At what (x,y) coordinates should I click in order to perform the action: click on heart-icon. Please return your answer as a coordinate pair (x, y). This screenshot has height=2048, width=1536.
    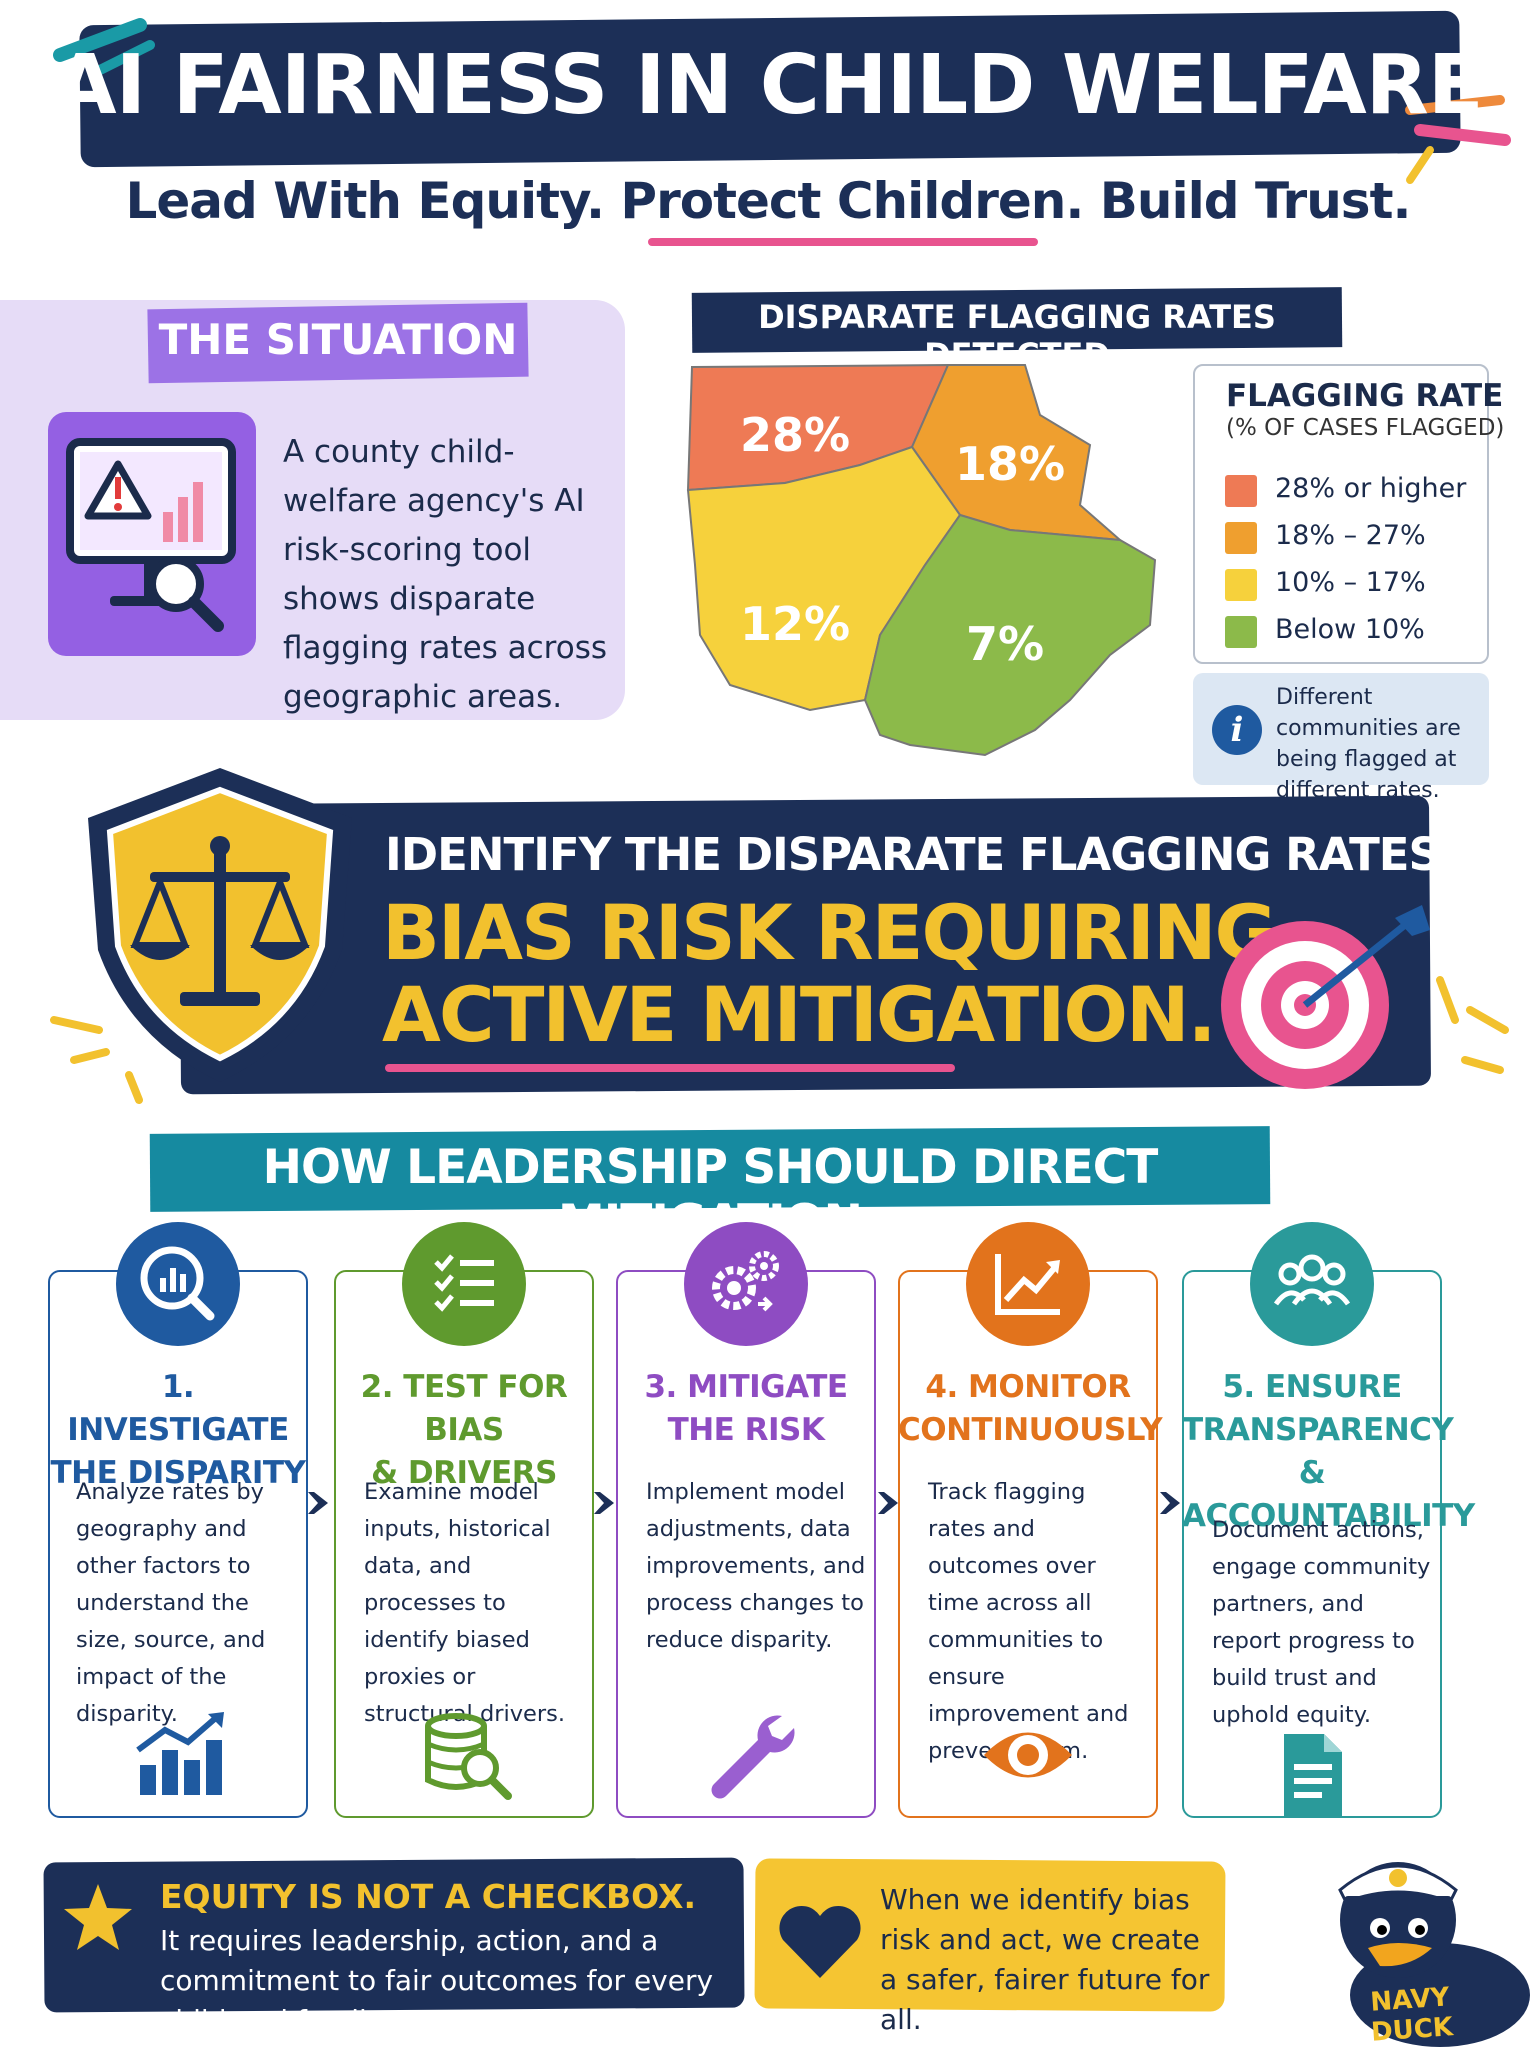
    Looking at the image, I should click on (820, 1941).